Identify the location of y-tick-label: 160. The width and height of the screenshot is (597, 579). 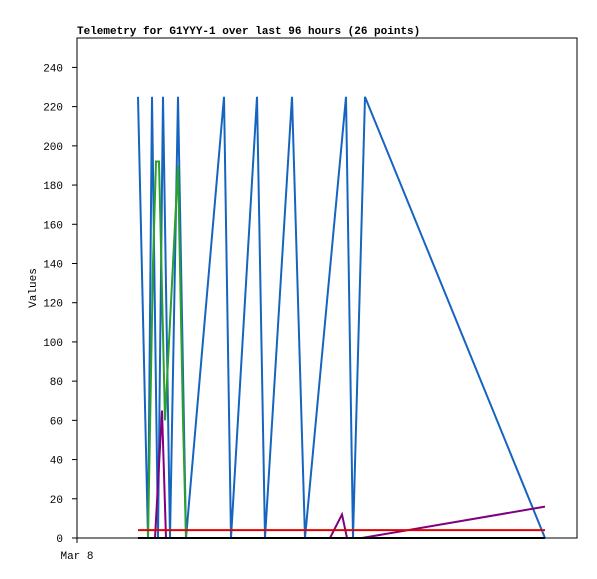
(53, 226).